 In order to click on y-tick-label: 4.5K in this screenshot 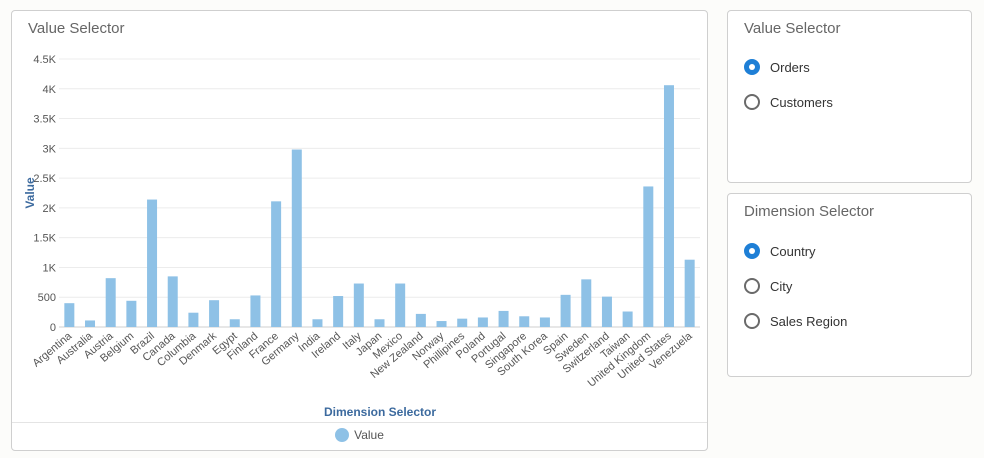, I will do `click(44, 60)`.